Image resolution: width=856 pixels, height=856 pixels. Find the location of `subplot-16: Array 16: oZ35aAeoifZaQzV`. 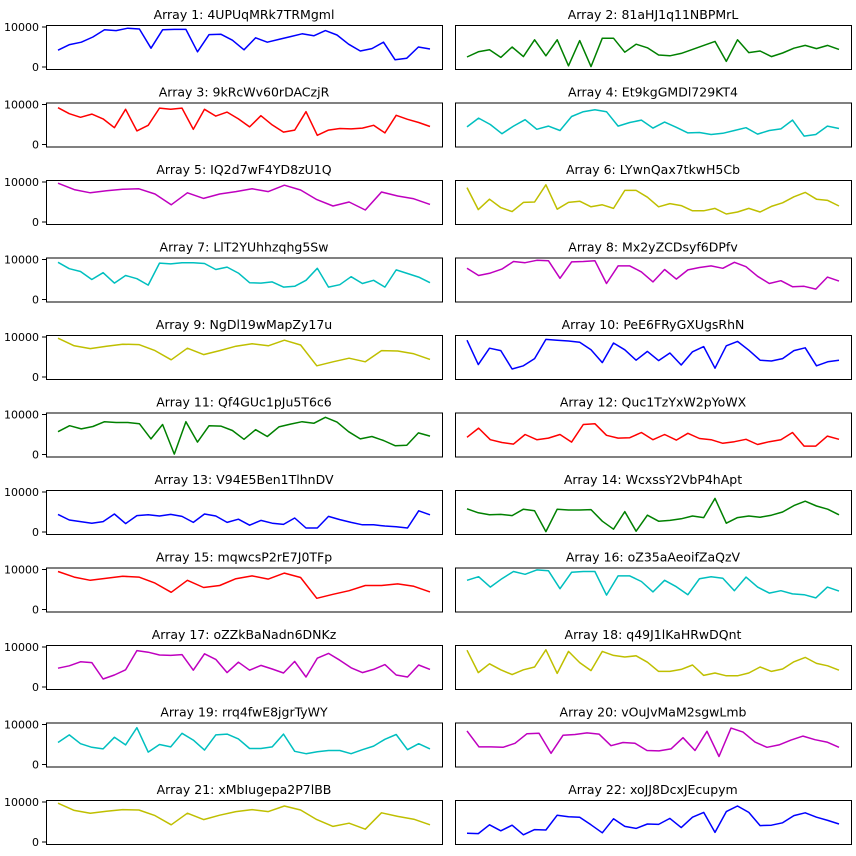

subplot-16: Array 16: oZ35aAeoifZaQzV is located at coordinates (653, 581).